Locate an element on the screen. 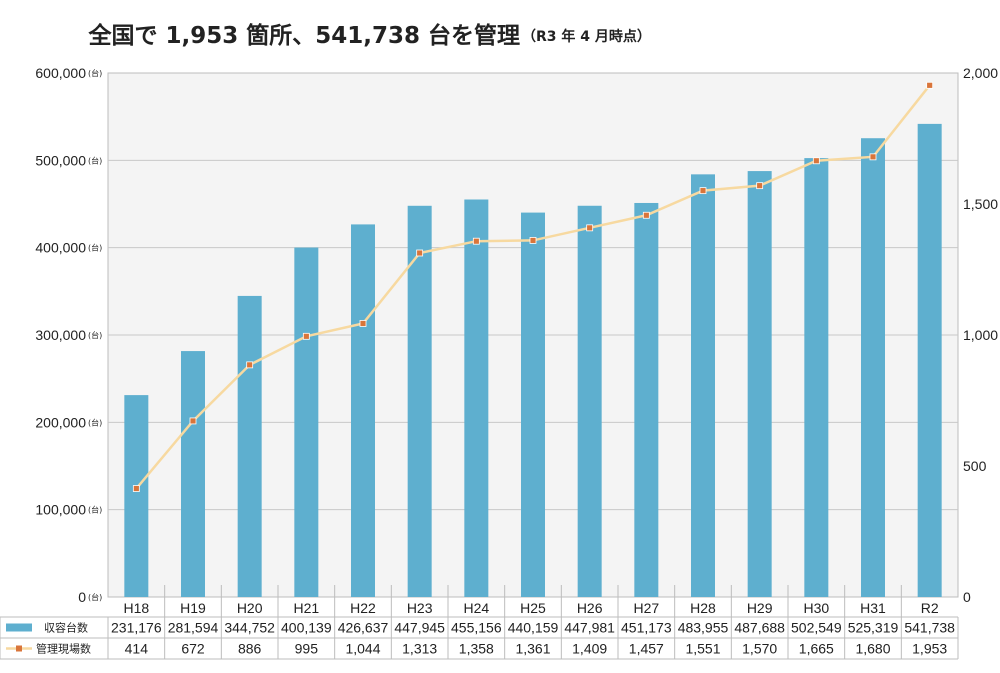 This screenshot has height=673, width=1000. category-label: H20 is located at coordinates (250, 608).